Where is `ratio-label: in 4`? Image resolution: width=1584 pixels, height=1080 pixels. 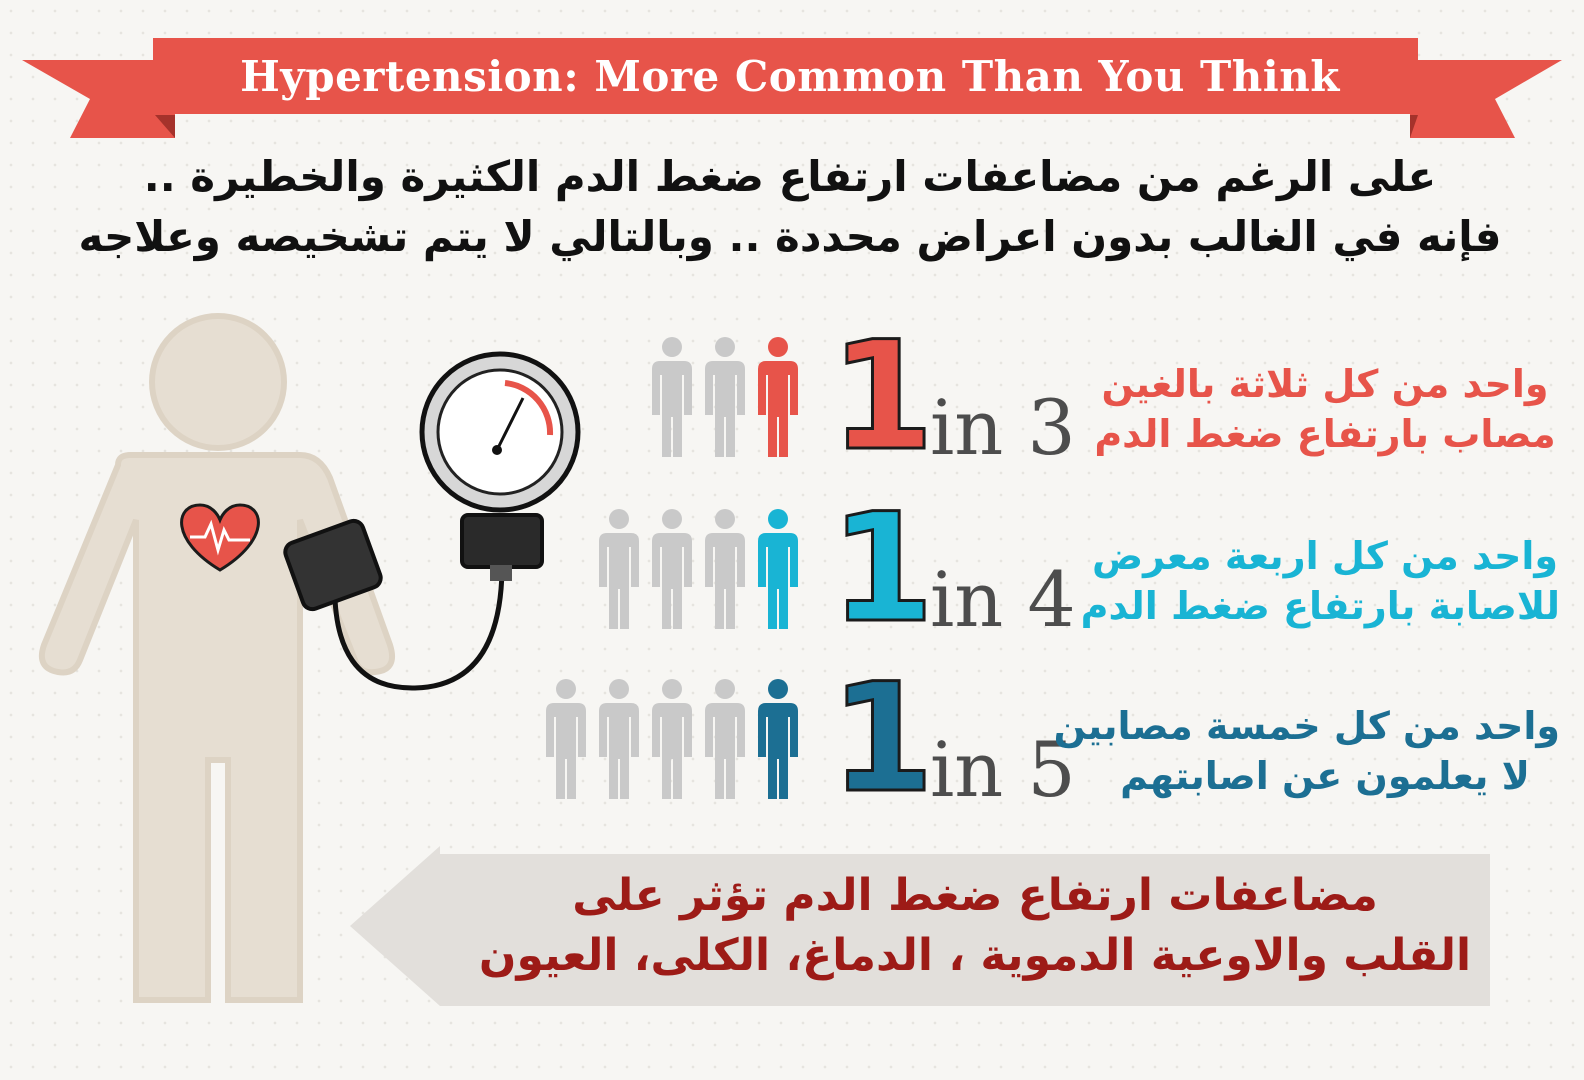 ratio-label: in 4 is located at coordinates (1003, 599).